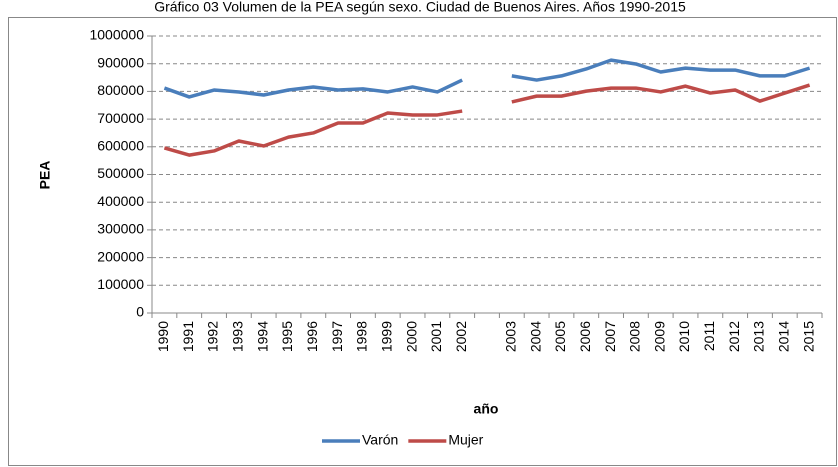 Image resolution: width=838 pixels, height=467 pixels. I want to click on x-tick-label: 2012, so click(734, 336).